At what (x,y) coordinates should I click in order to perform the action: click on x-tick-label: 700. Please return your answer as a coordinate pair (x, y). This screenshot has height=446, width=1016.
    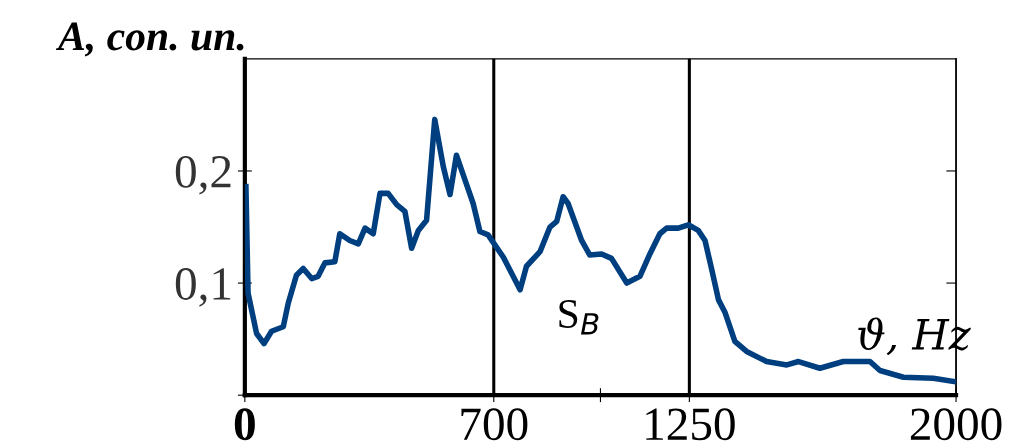
    Looking at the image, I should click on (494, 424).